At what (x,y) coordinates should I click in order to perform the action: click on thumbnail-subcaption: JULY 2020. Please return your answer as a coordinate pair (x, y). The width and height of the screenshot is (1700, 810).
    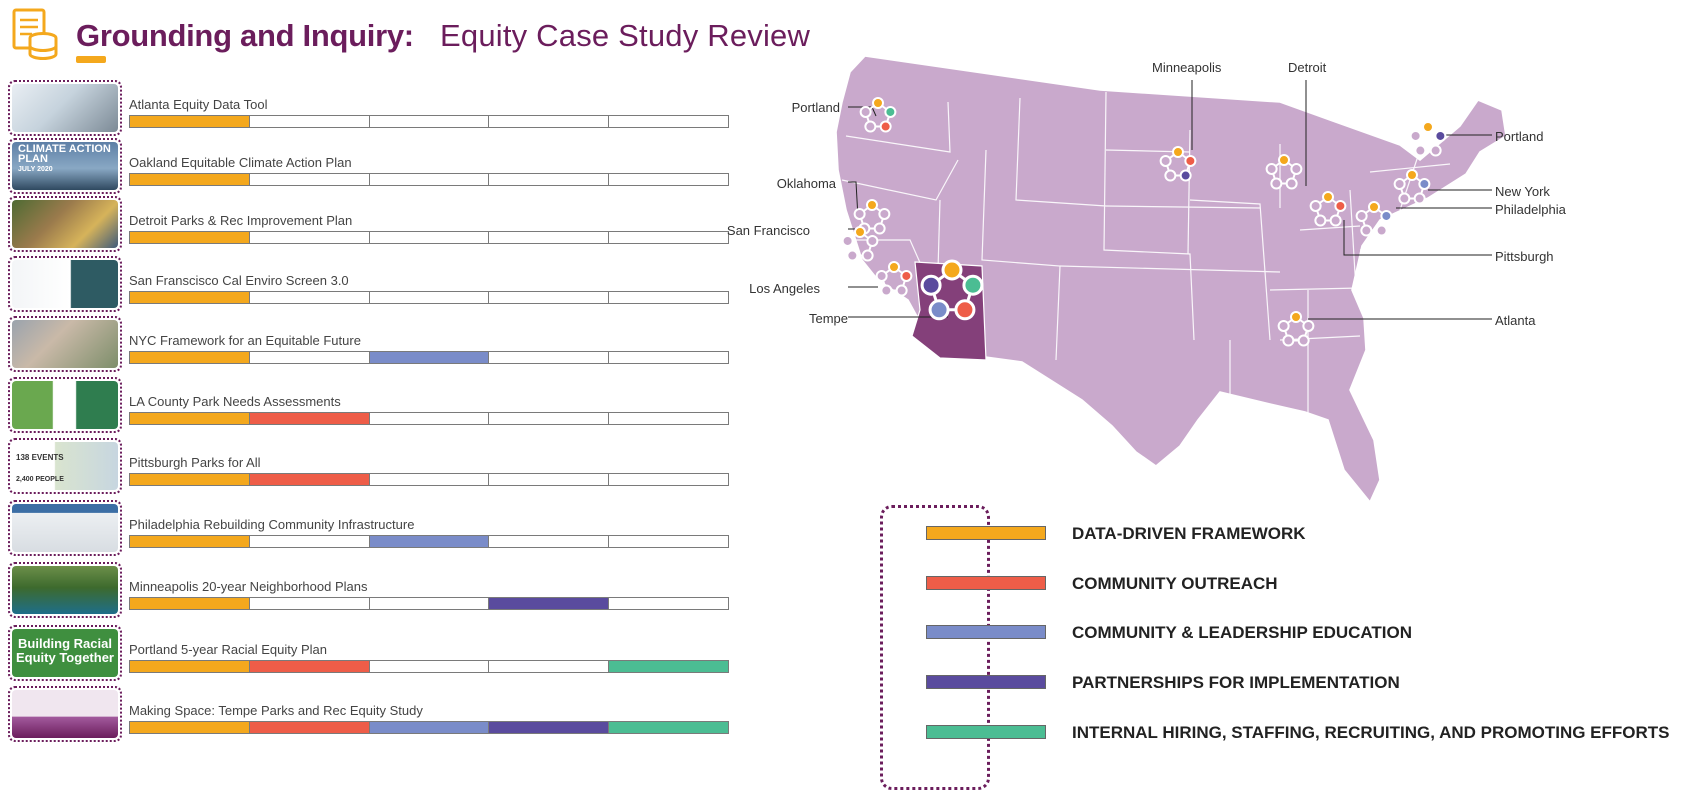
    Looking at the image, I should click on (35, 169).